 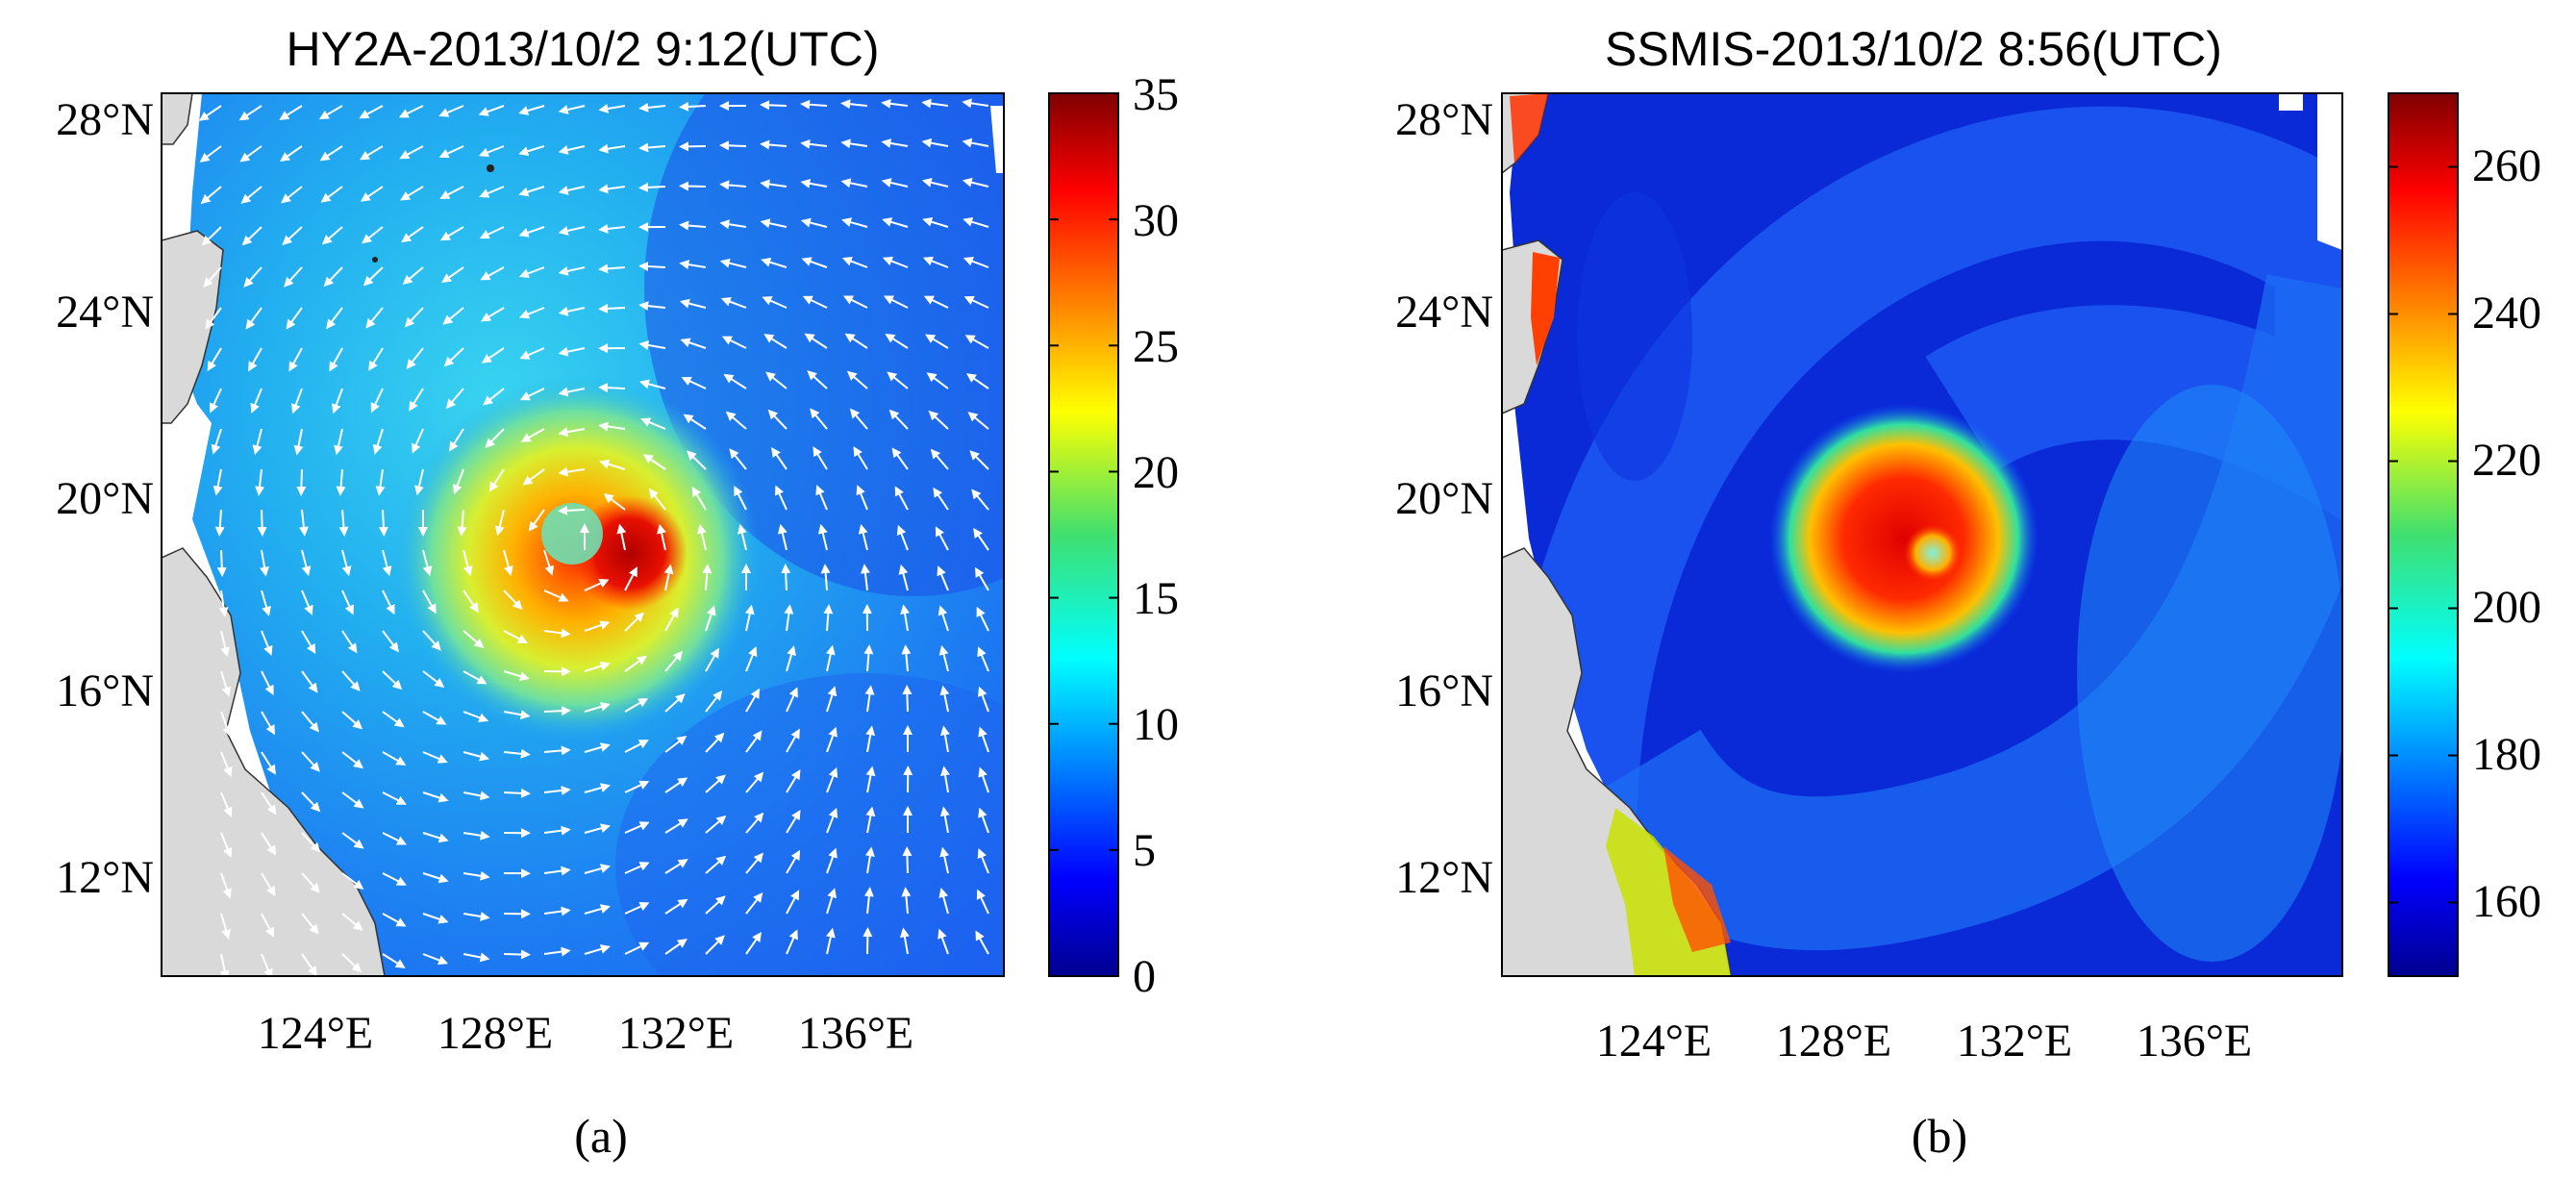 What do you see at coordinates (1156, 346) in the screenshot?
I see `cb-a-tick-25: 25` at bounding box center [1156, 346].